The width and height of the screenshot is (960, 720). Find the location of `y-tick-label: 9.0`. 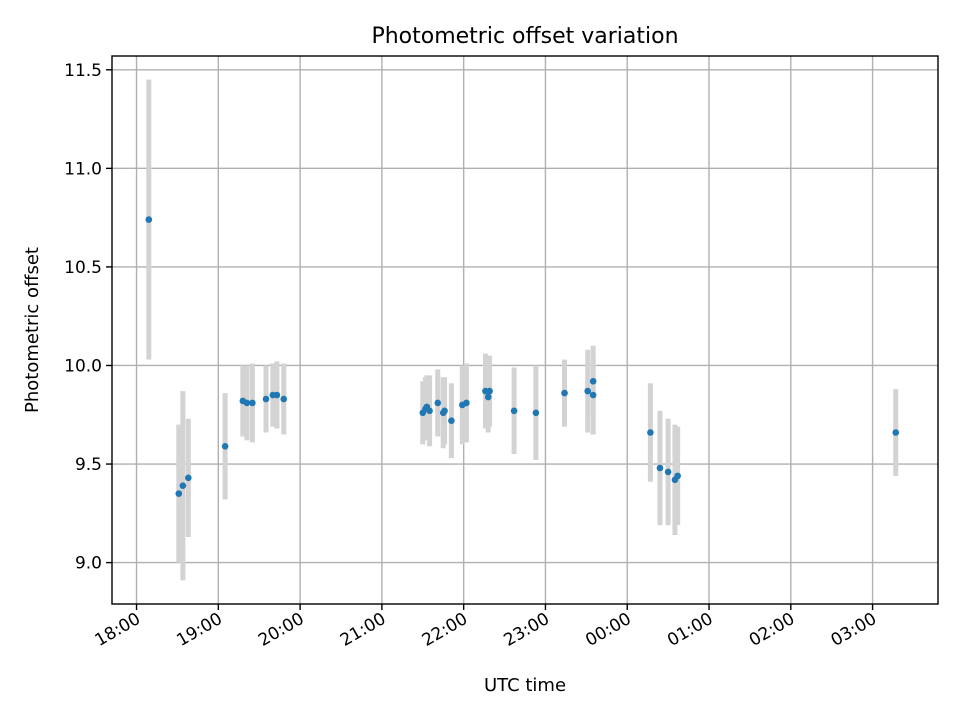

y-tick-label: 9.0 is located at coordinates (88, 564).